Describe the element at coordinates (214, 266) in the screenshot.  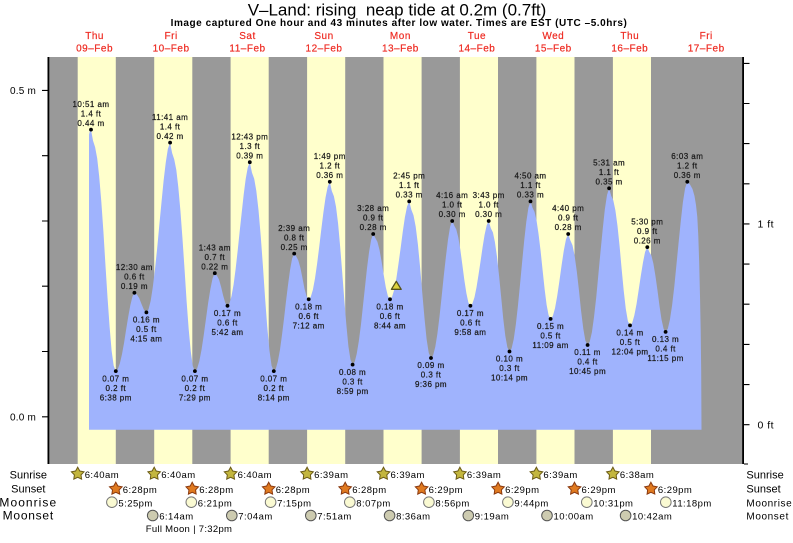
I see `svg-text: 0.22 m` at that location.